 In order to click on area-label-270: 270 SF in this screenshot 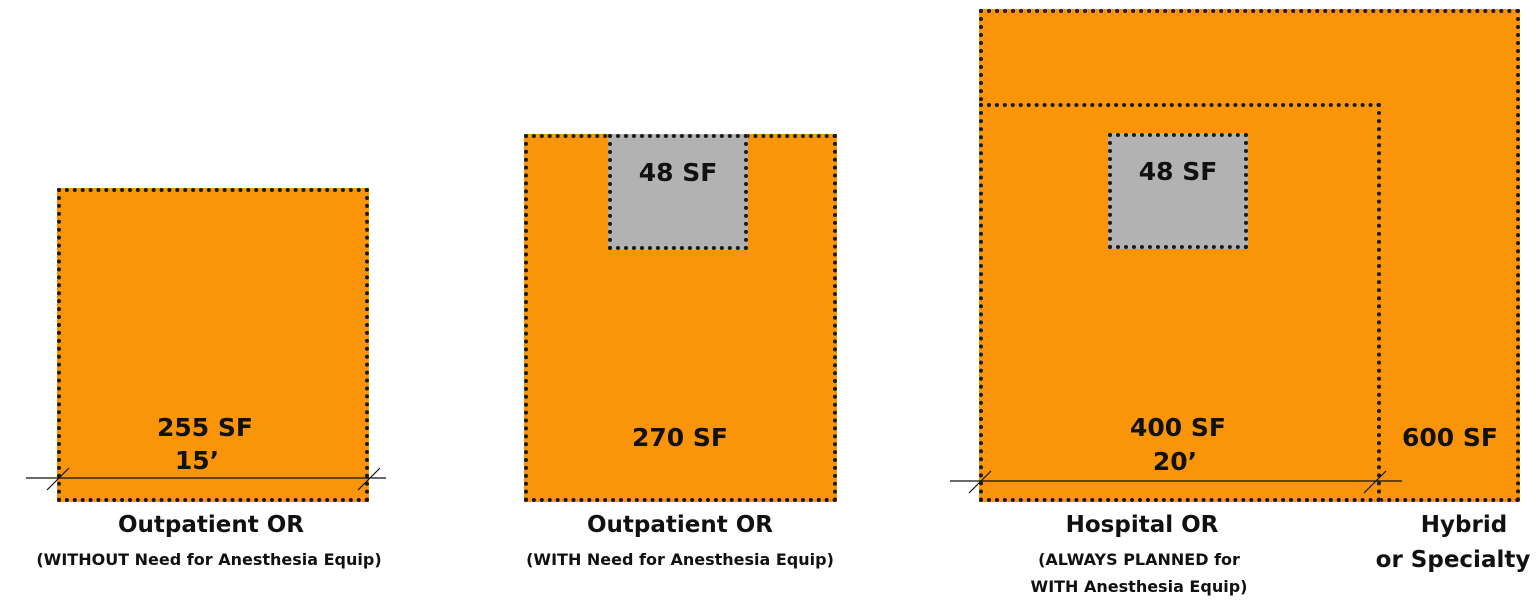, I will do `click(680, 437)`.